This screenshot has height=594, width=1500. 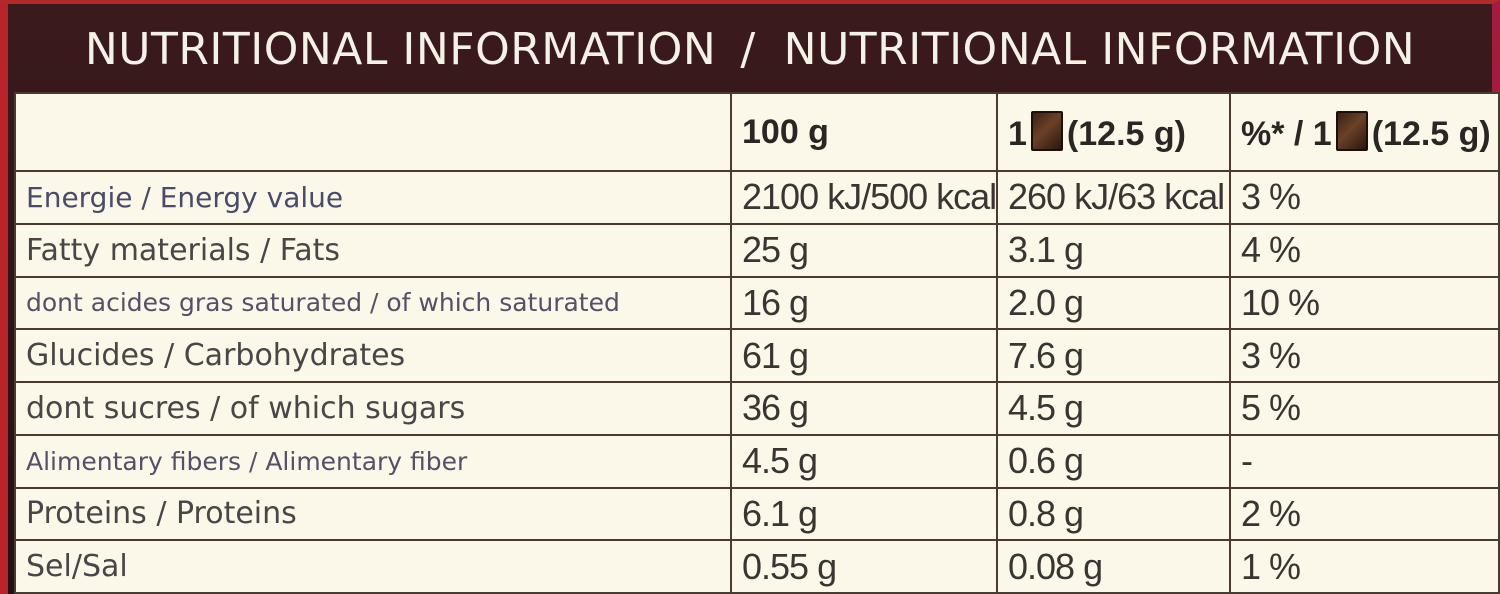 What do you see at coordinates (1286, 133) in the screenshot?
I see `header-percent-prefix: %* / 1` at bounding box center [1286, 133].